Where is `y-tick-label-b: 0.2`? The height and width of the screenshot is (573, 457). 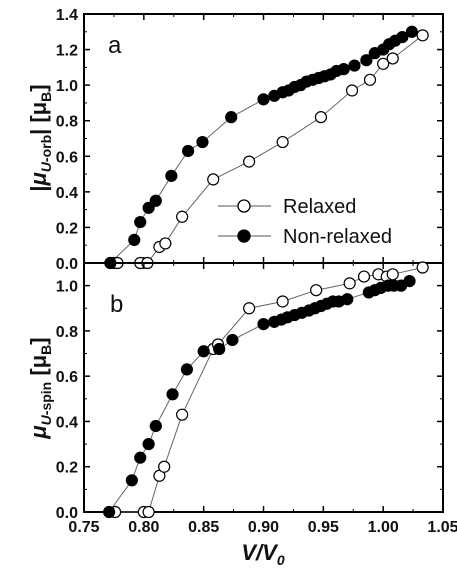
y-tick-label-b: 0.2 is located at coordinates (67, 468).